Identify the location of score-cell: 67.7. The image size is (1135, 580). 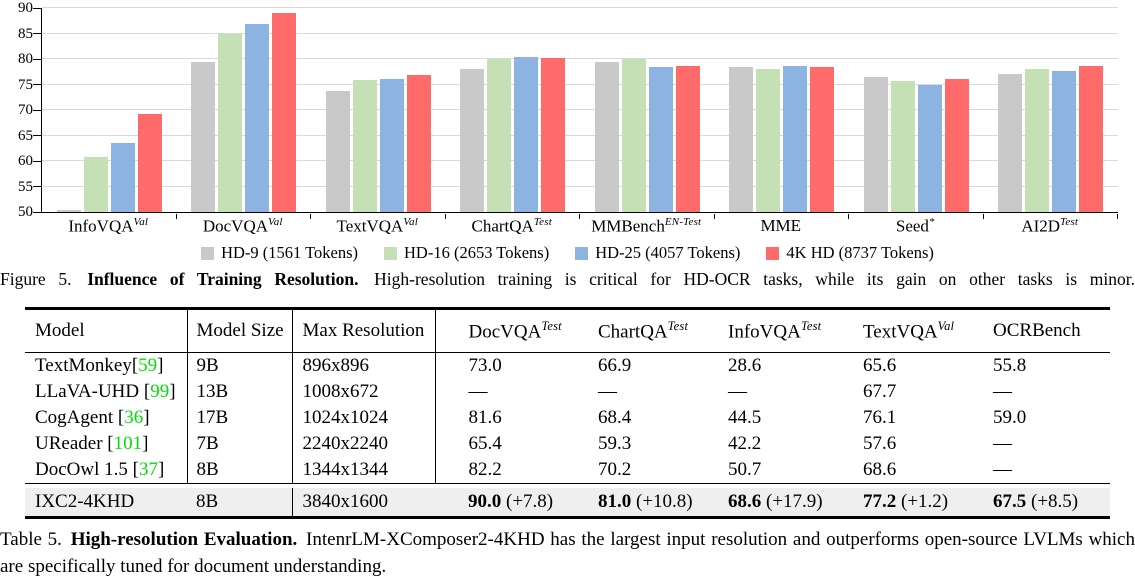
(880, 391).